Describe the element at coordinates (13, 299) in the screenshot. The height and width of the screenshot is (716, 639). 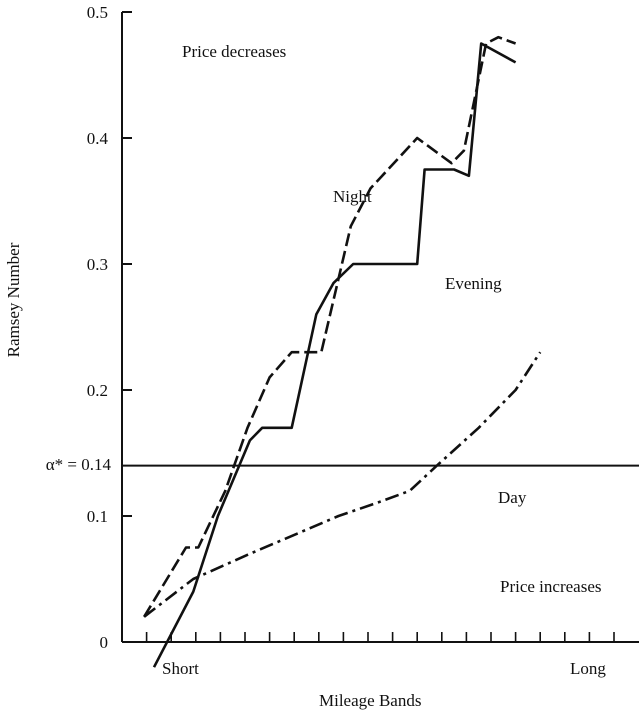
I see `y-axis-label: Ramsey Number` at that location.